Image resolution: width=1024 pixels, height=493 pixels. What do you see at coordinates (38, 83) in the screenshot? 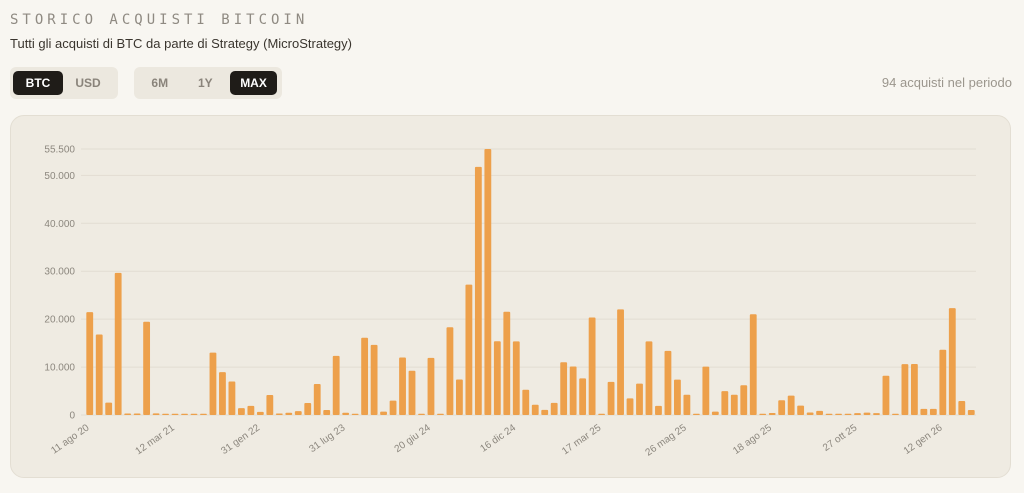
I see `unit-btc-button: BTC` at bounding box center [38, 83].